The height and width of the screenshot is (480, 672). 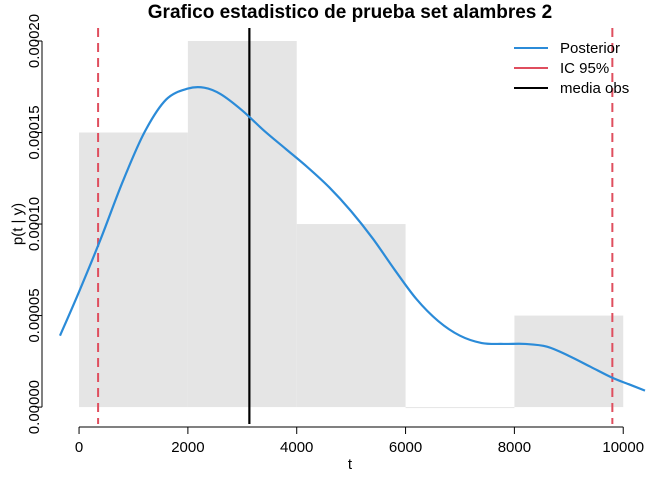 What do you see at coordinates (187, 447) in the screenshot?
I see `x-tick-label: 2000` at bounding box center [187, 447].